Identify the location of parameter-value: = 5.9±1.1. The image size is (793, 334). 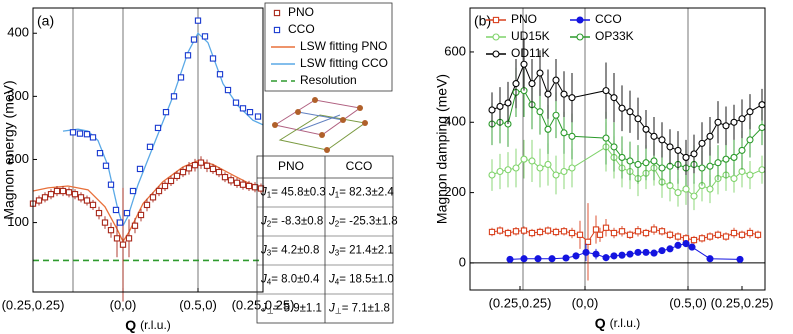
(298, 309).